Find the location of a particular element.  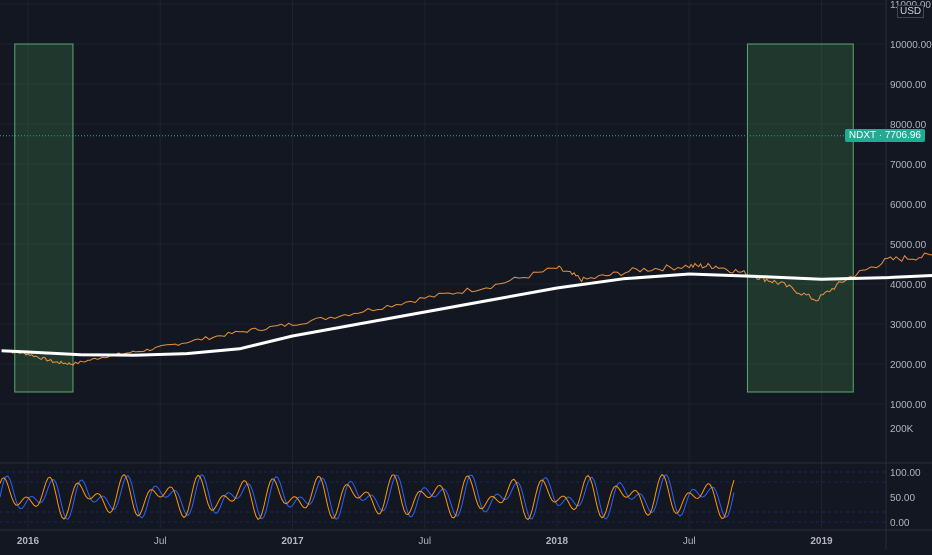

time-axis-tick: 2019 is located at coordinates (821, 541).